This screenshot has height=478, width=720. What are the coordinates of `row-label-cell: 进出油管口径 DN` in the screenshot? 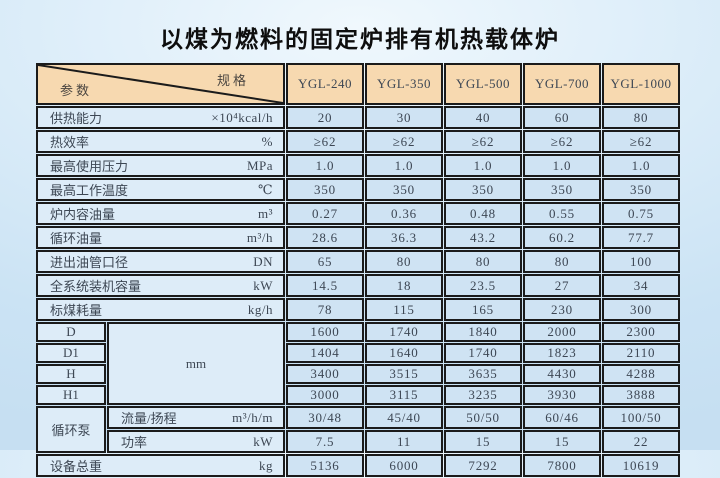 It's located at (160, 261).